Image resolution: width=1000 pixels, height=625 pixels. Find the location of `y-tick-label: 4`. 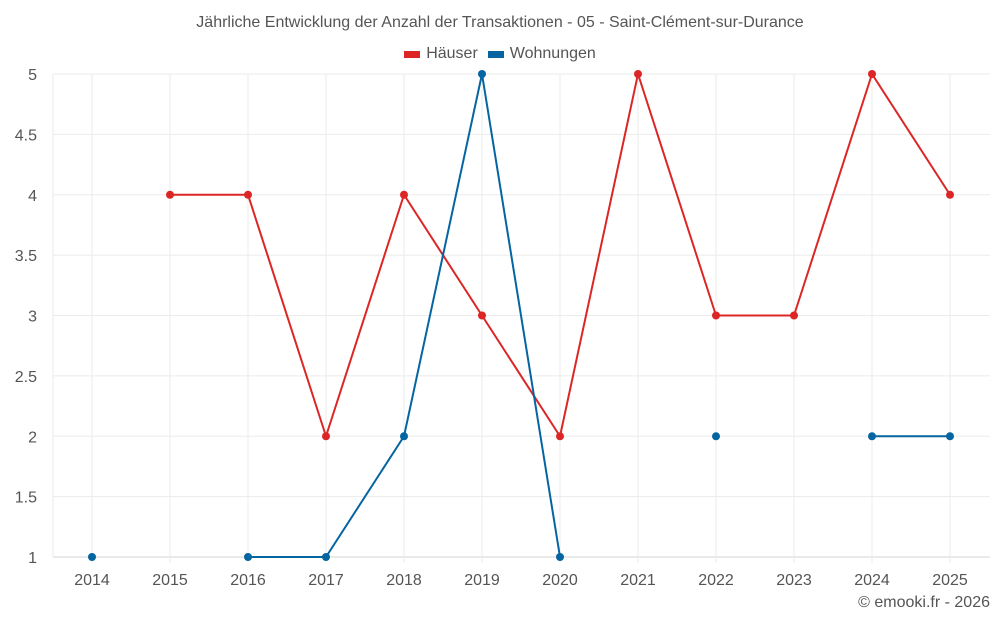

y-tick-label: 4 is located at coordinates (32, 196).